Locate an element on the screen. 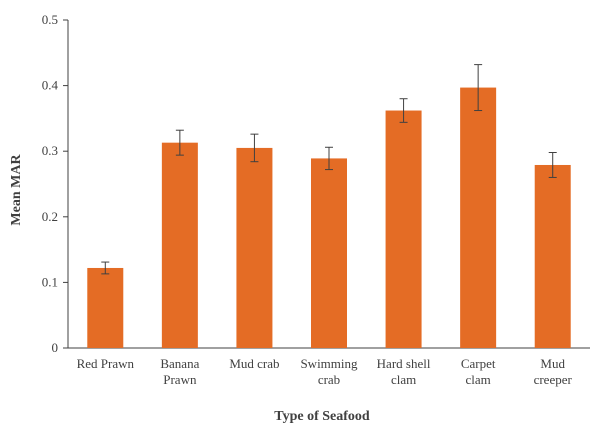 This screenshot has width=608, height=427. x-axis-title: Type of Seafood is located at coordinates (322, 416).